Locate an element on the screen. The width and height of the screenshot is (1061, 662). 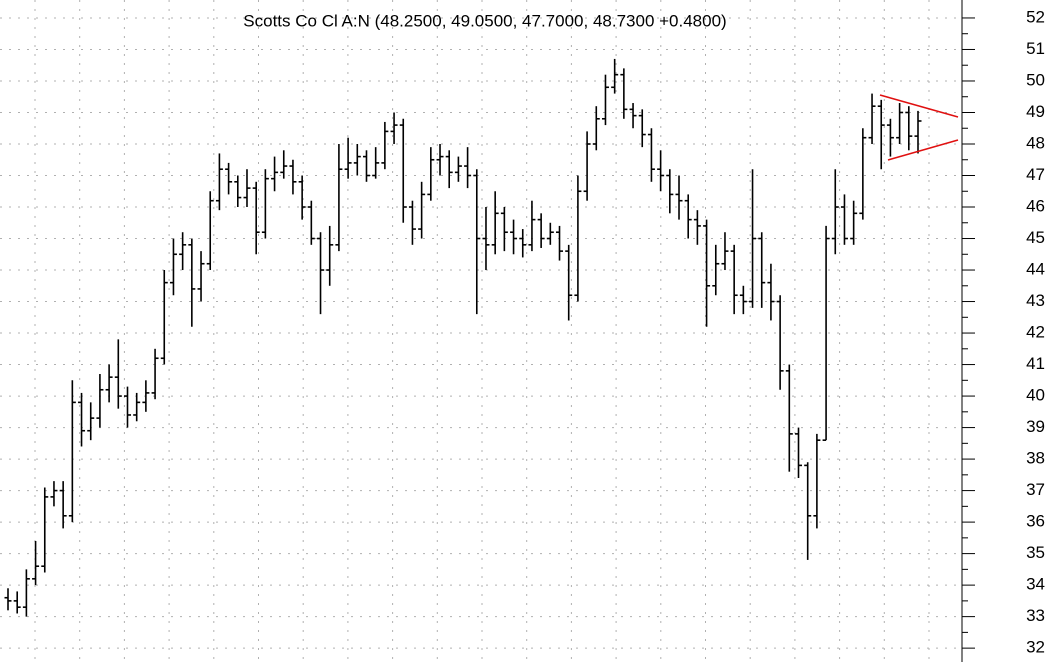
y-tick-label: 40 is located at coordinates (1035, 395).